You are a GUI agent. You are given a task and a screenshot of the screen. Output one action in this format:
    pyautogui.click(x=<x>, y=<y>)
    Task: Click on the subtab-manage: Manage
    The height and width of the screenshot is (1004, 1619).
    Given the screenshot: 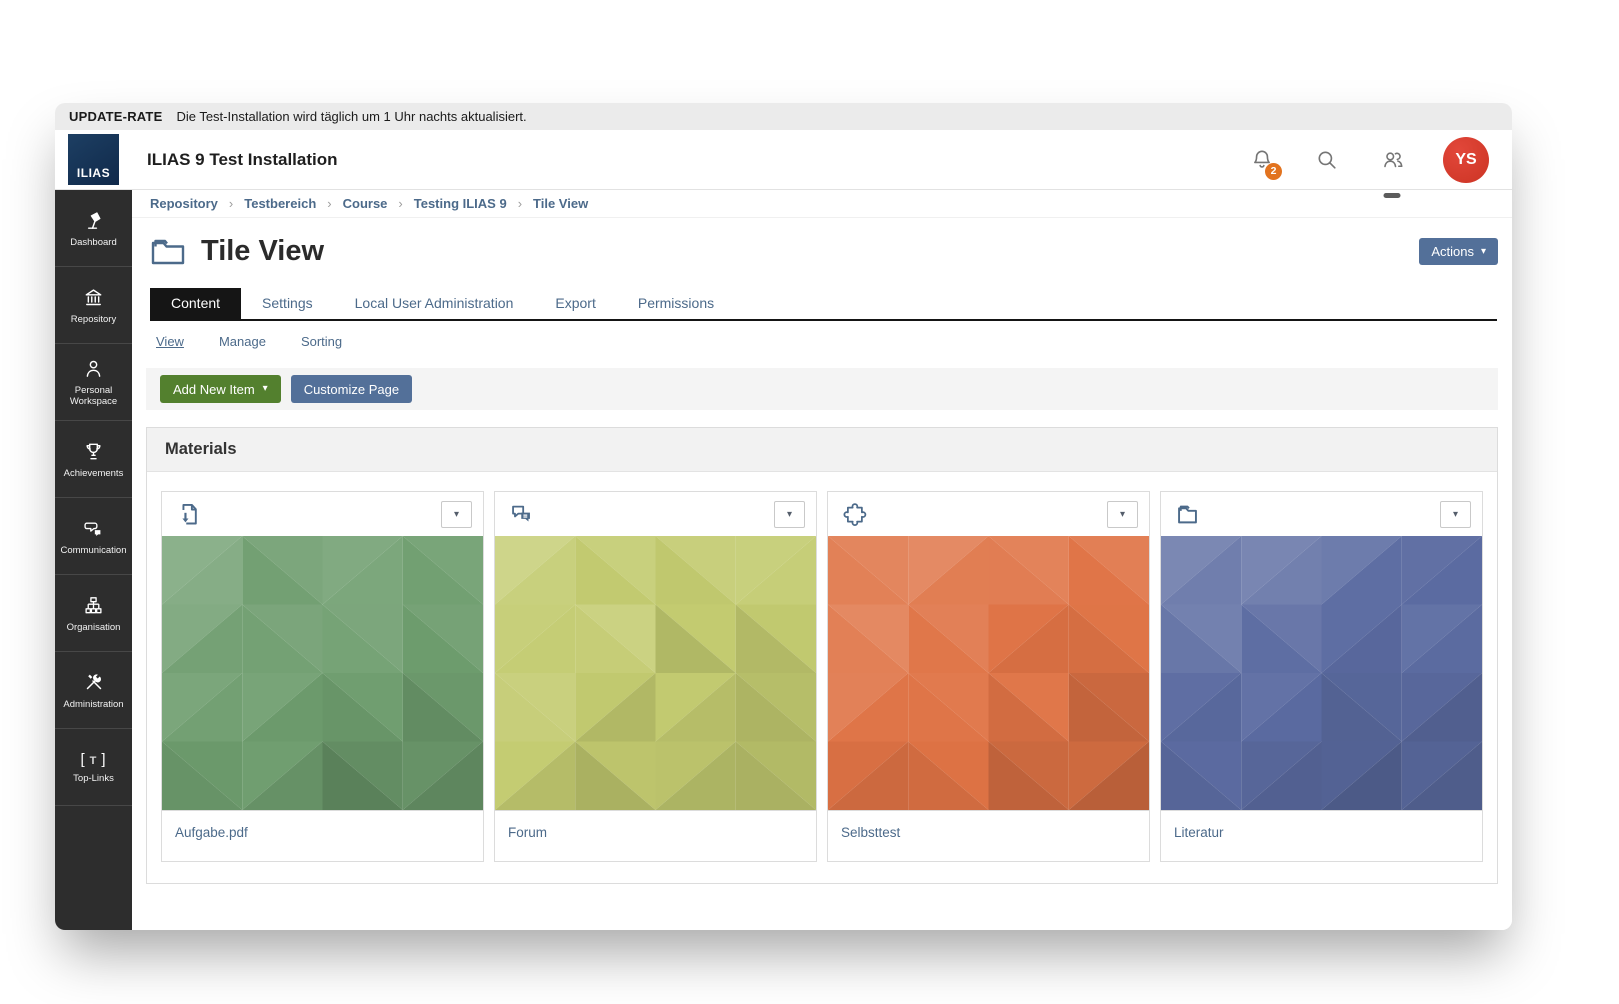 What is the action you would take?
    pyautogui.click(x=242, y=341)
    